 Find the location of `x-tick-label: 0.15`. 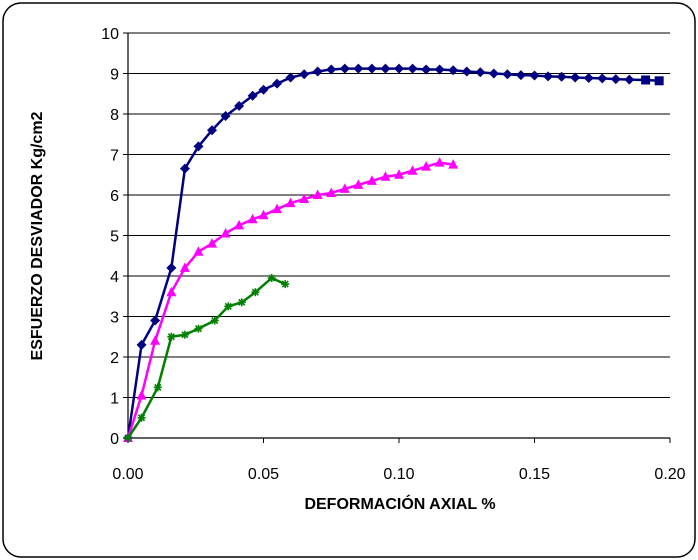

x-tick-label: 0.15 is located at coordinates (534, 474).